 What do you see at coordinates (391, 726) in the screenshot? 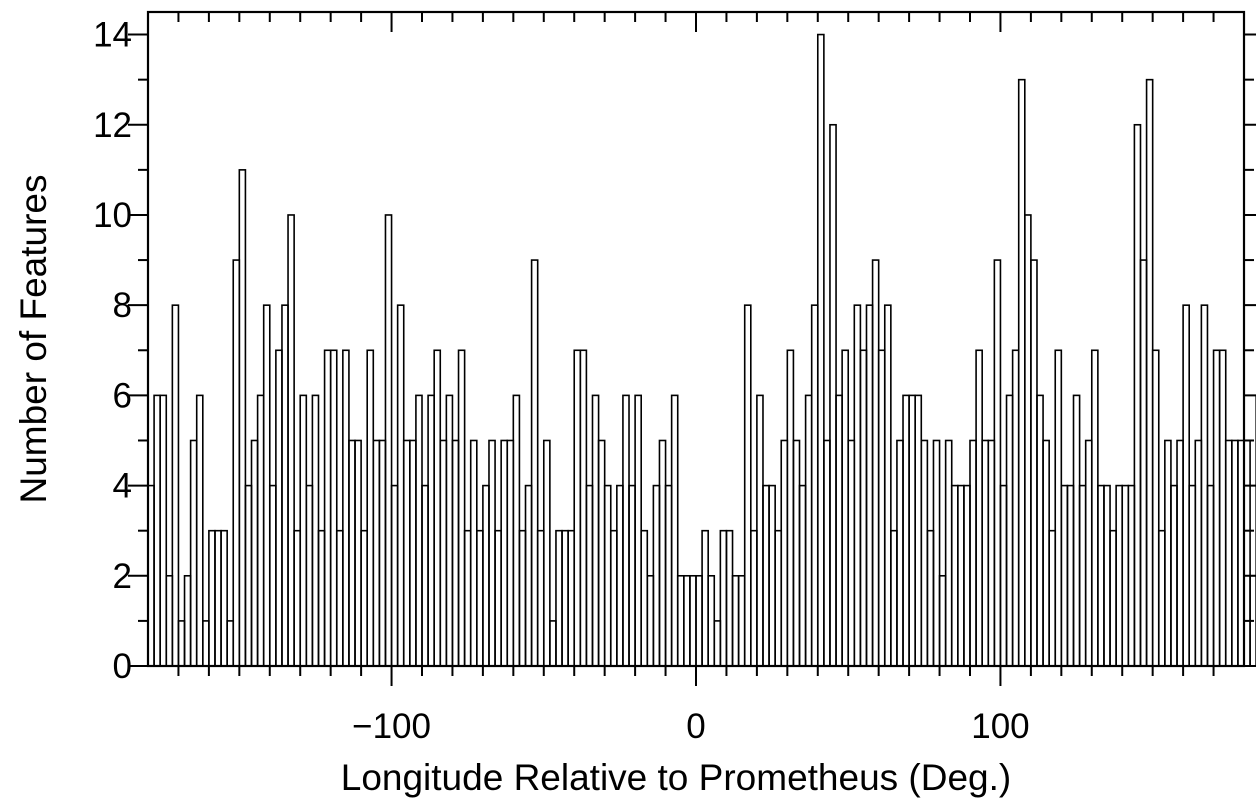
I see `x-tick-label: −100` at bounding box center [391, 726].